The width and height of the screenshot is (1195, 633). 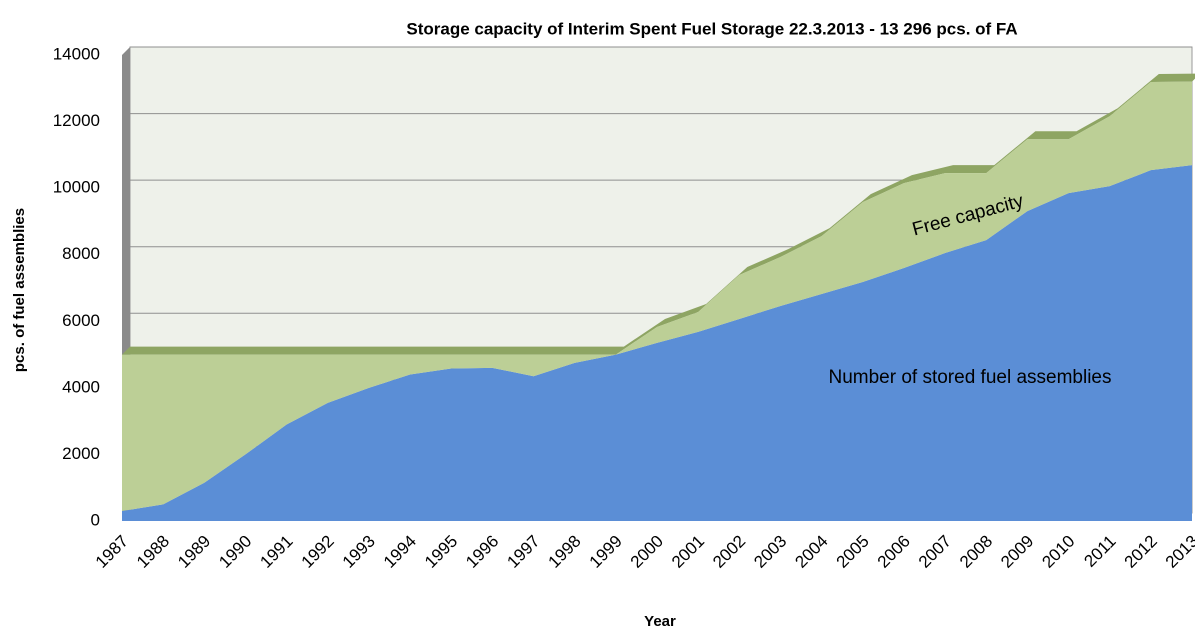 What do you see at coordinates (853, 552) in the screenshot?
I see `x-tick-label: 2005` at bounding box center [853, 552].